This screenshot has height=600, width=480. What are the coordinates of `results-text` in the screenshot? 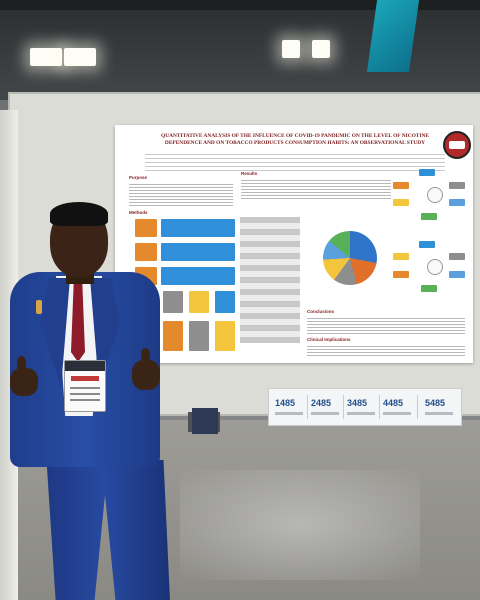 It's located at (316, 189).